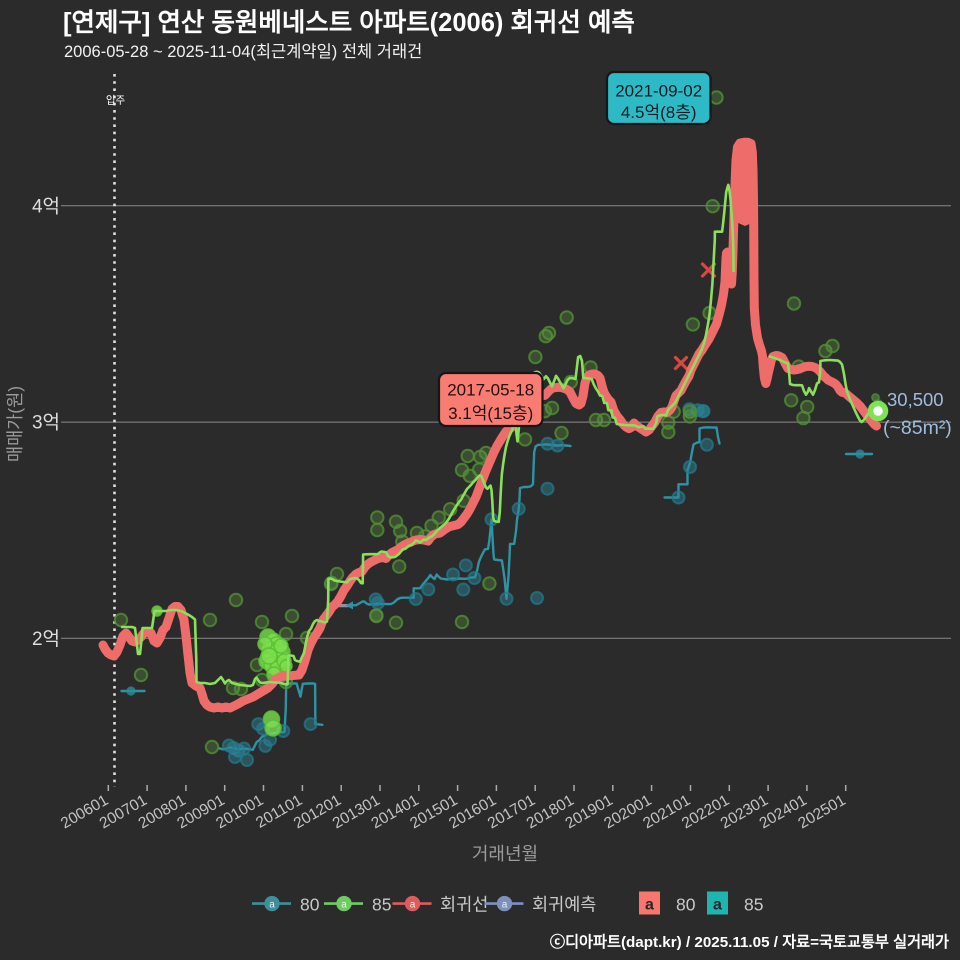 This screenshot has width=960, height=960. What do you see at coordinates (659, 112) in the screenshot?
I see `svg-text: 4.5억(8층)` at bounding box center [659, 112].